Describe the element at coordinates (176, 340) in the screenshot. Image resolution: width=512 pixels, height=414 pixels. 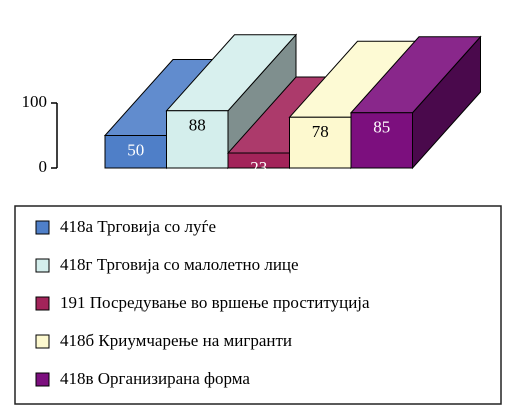
I see `legend-label: 418б Криумчарење на мигранти` at that location.